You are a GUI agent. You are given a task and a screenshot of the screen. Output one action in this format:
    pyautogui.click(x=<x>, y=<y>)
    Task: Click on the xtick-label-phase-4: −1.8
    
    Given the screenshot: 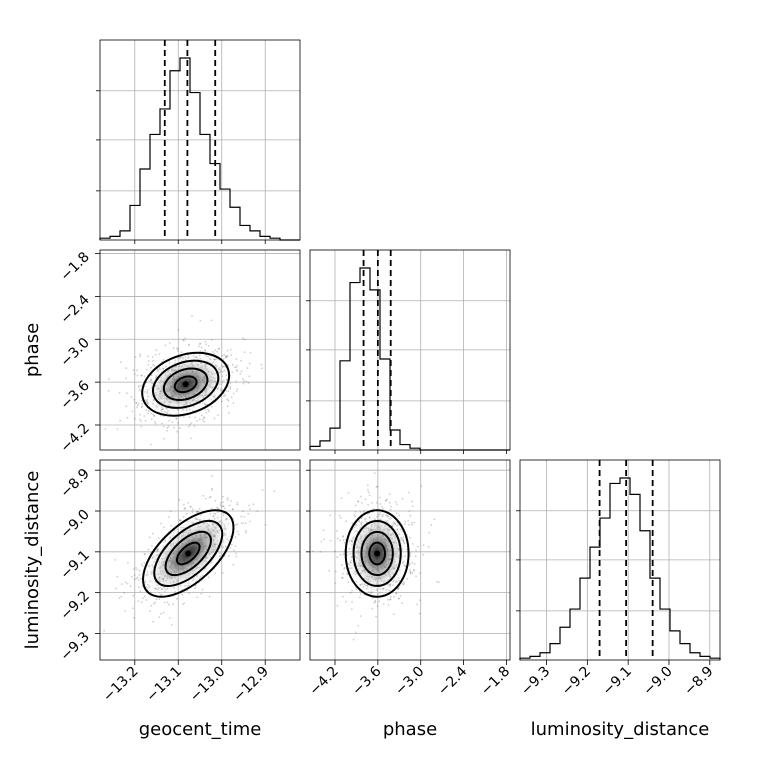 What is the action you would take?
    pyautogui.click(x=495, y=681)
    